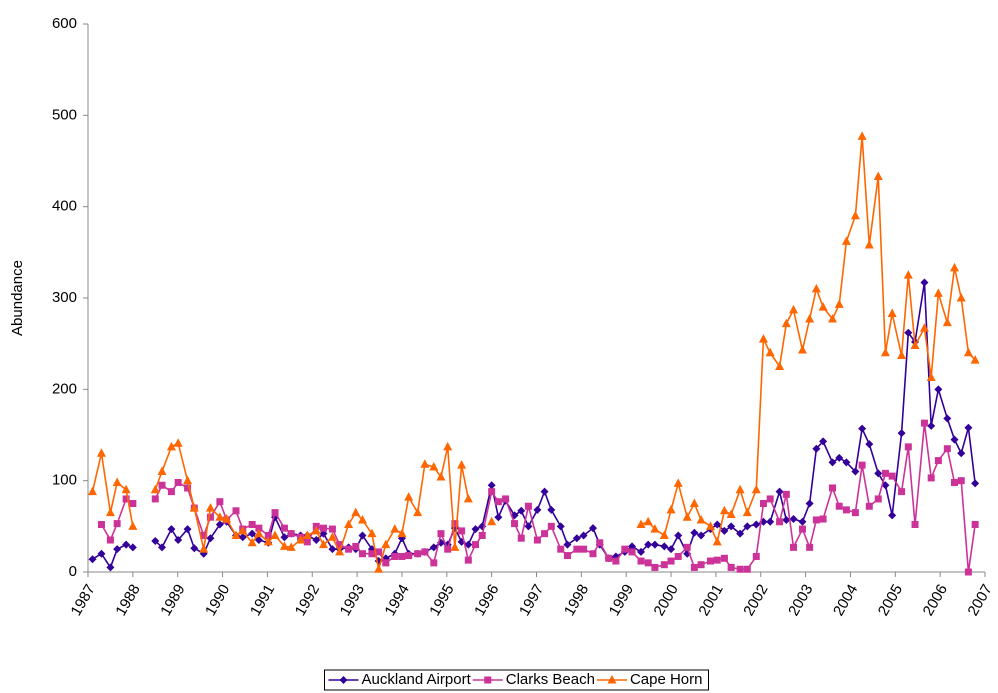 The height and width of the screenshot is (693, 998). I want to click on legend-box, so click(516, 680).